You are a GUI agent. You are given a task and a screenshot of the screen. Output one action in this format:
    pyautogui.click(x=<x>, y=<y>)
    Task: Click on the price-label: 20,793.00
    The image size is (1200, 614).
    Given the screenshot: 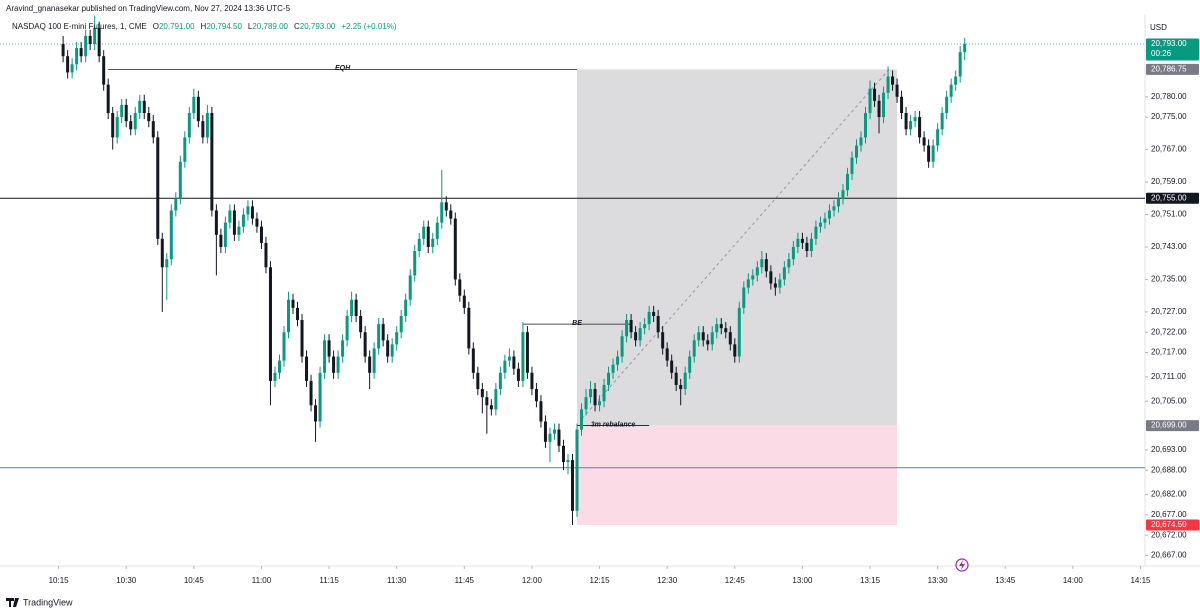 What is the action you would take?
    pyautogui.click(x=1169, y=43)
    